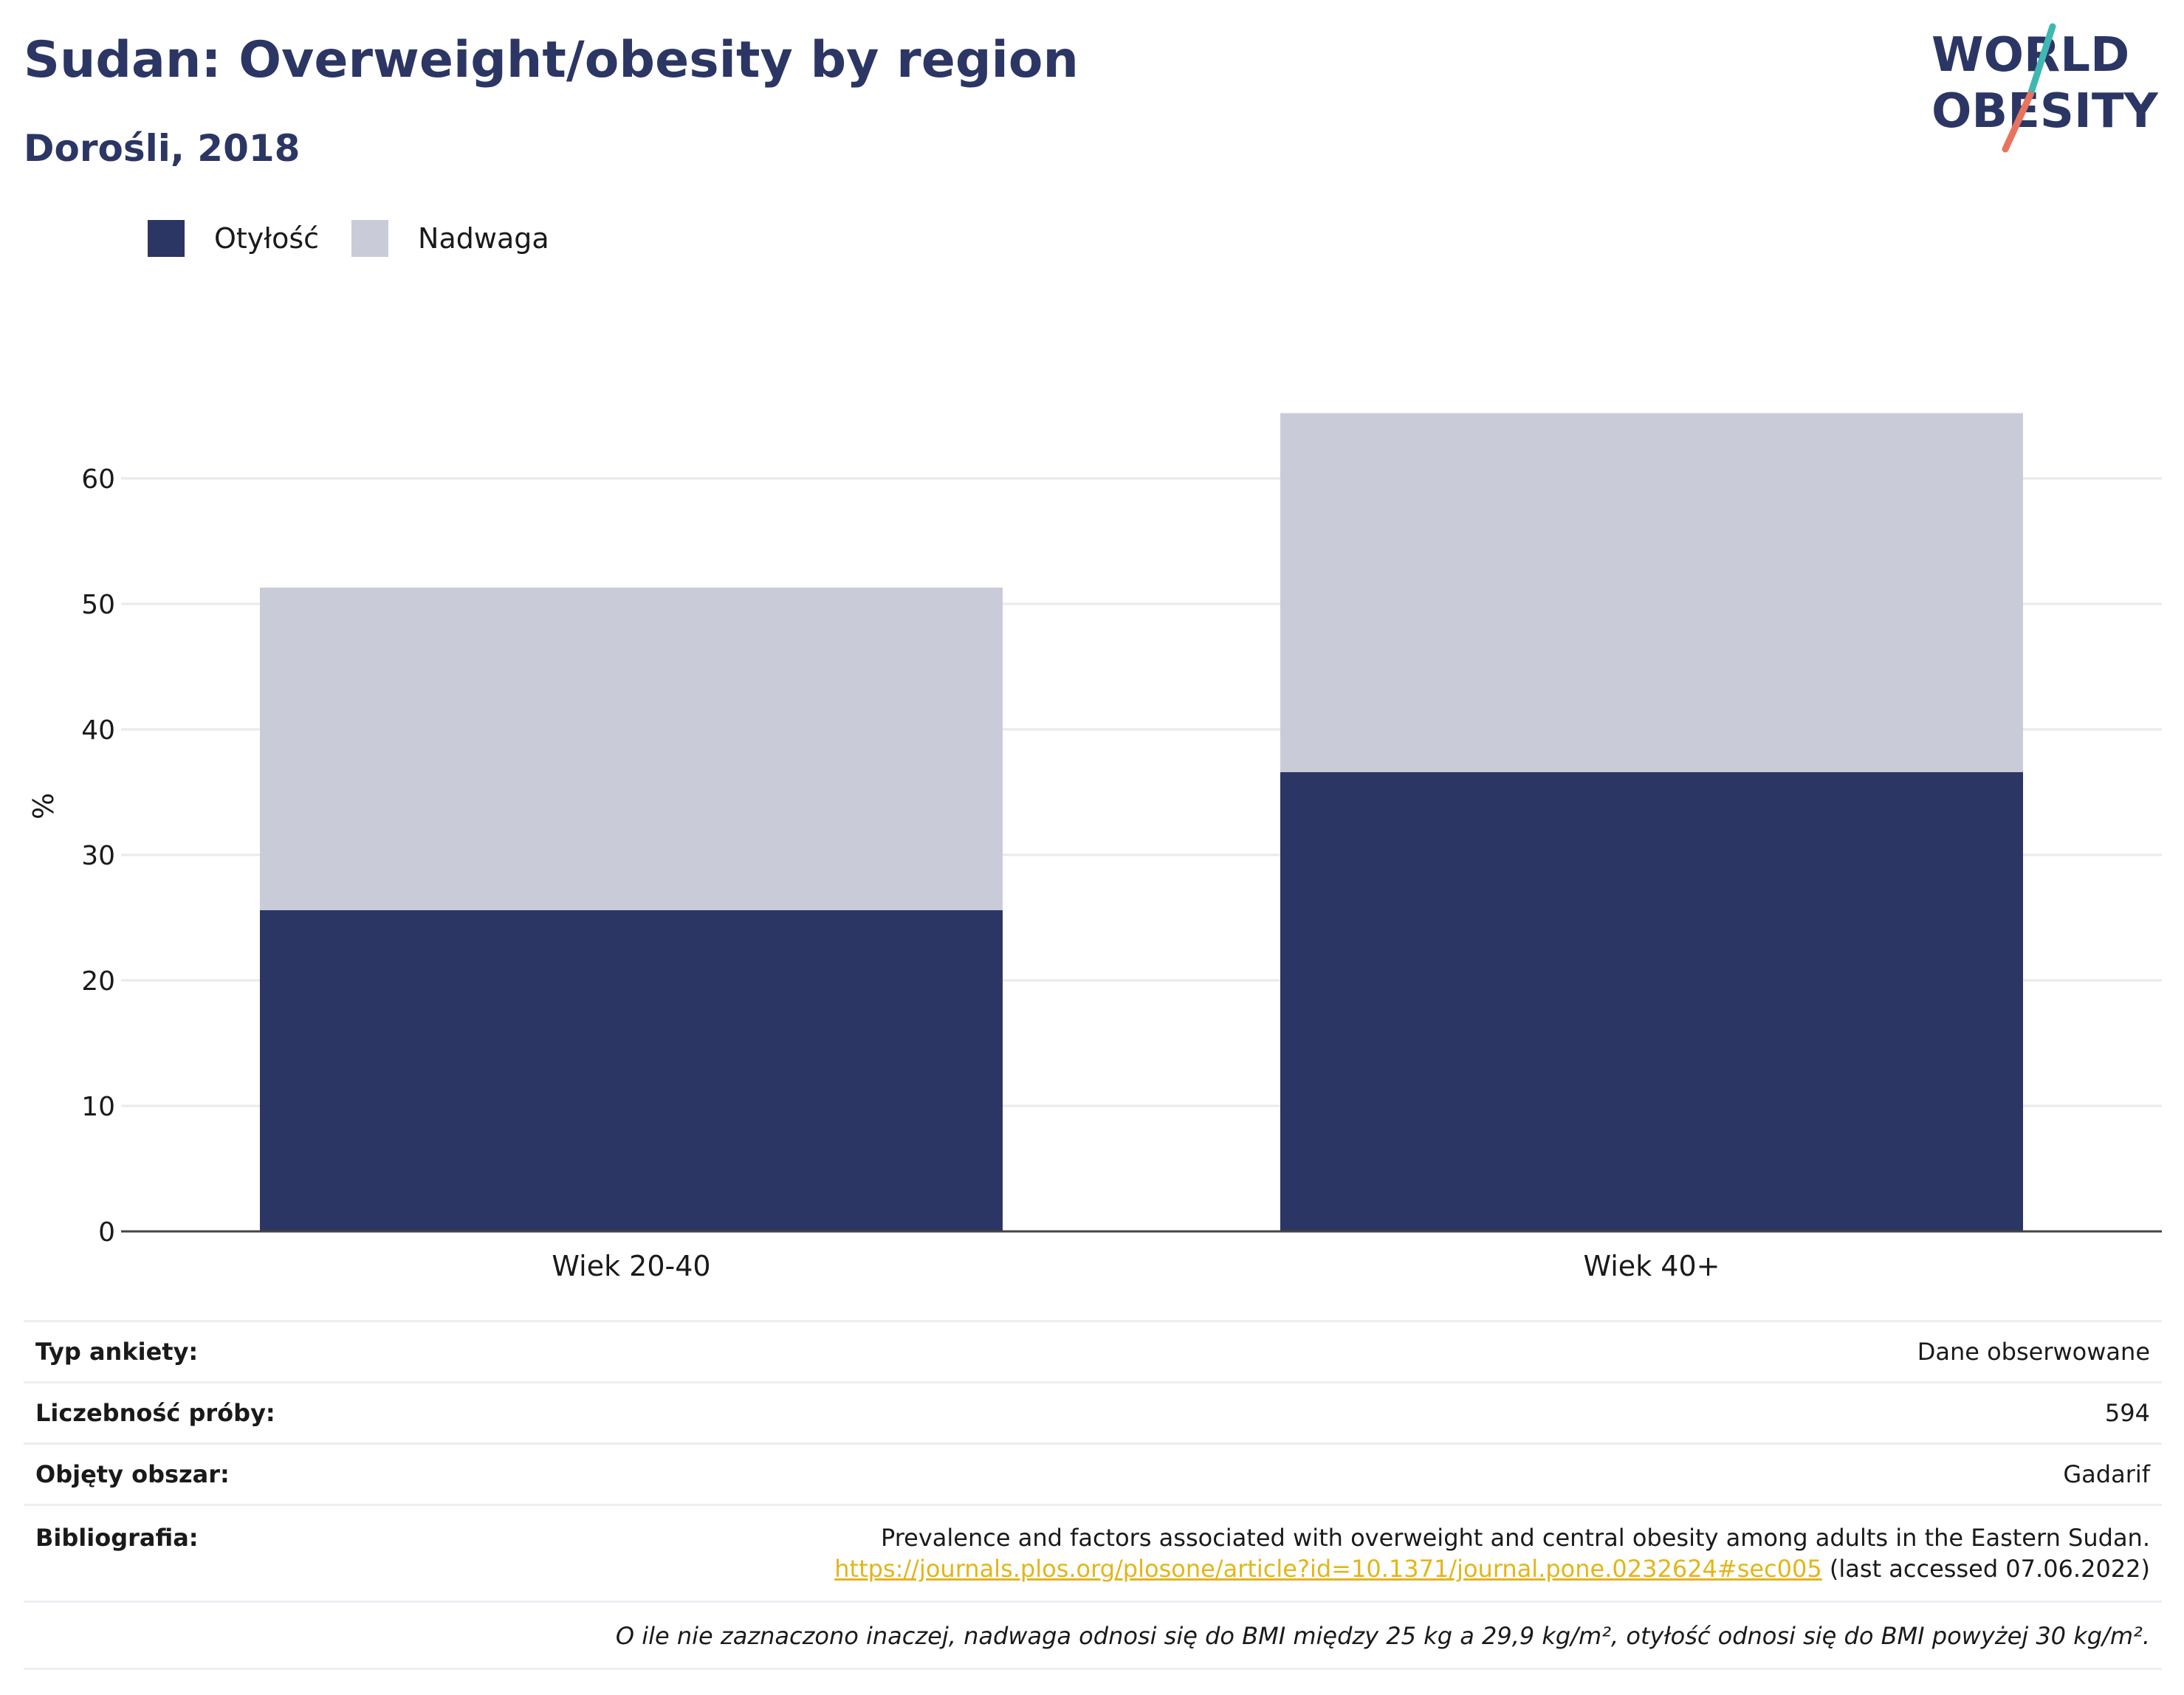 The height and width of the screenshot is (1695, 2184). What do you see at coordinates (2042, 60) in the screenshot?
I see `logo-slash-teal` at bounding box center [2042, 60].